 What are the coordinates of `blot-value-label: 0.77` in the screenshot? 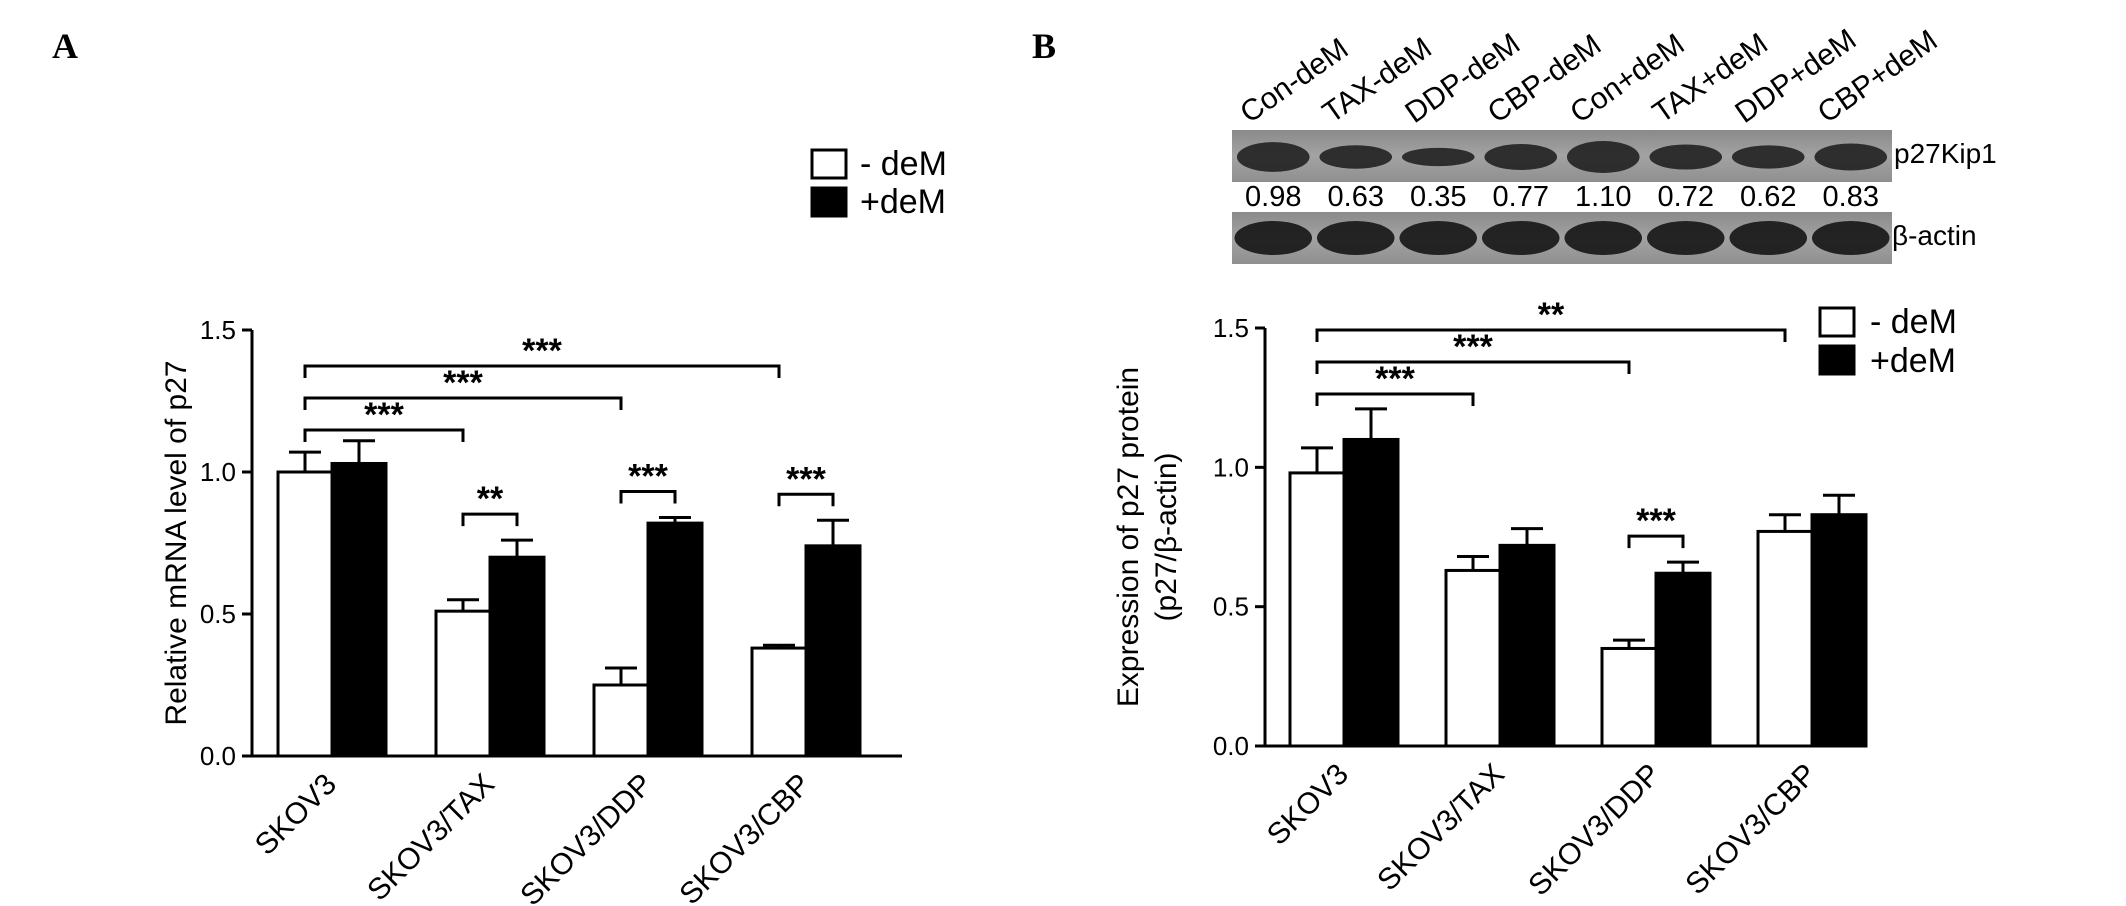 It's located at (1521, 197).